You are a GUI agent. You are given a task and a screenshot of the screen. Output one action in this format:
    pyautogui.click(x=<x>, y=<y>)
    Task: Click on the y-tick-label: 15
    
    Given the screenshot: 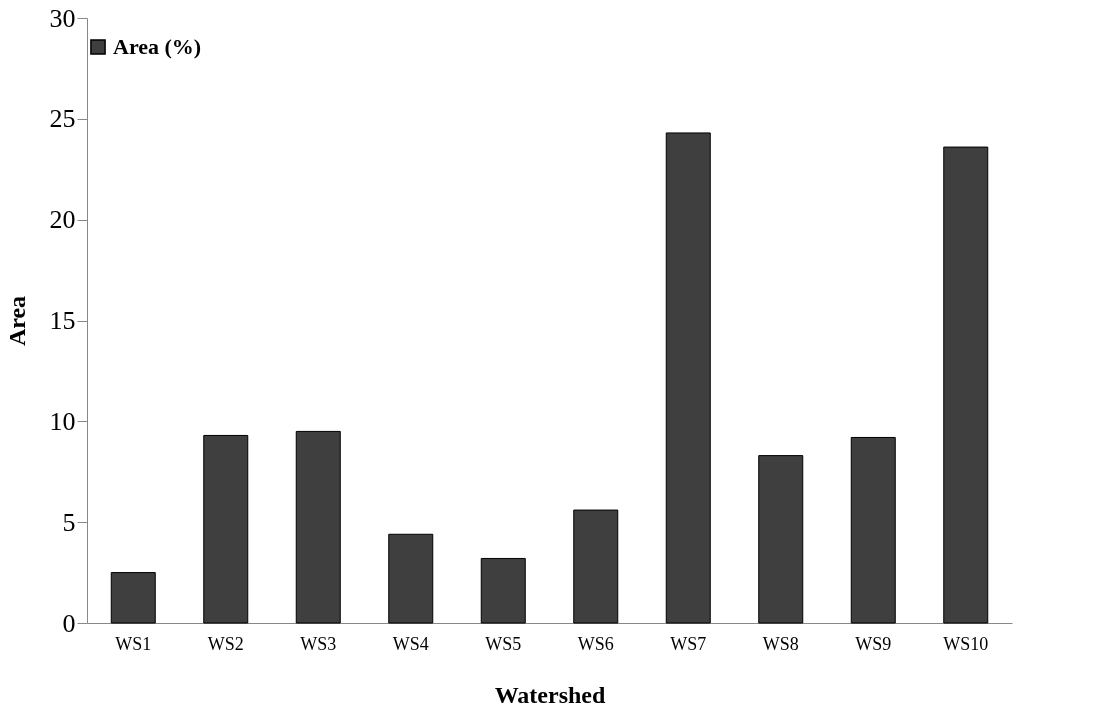 What is the action you would take?
    pyautogui.click(x=62, y=320)
    